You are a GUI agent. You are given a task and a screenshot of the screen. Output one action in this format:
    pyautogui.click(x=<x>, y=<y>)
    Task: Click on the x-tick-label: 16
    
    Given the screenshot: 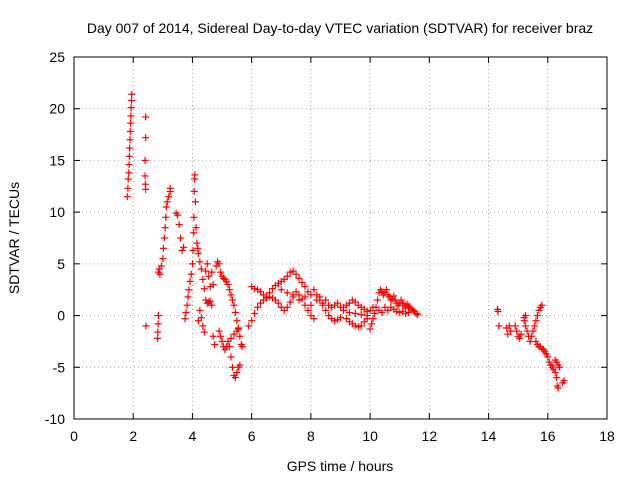 What is the action you would take?
    pyautogui.click(x=548, y=436)
    